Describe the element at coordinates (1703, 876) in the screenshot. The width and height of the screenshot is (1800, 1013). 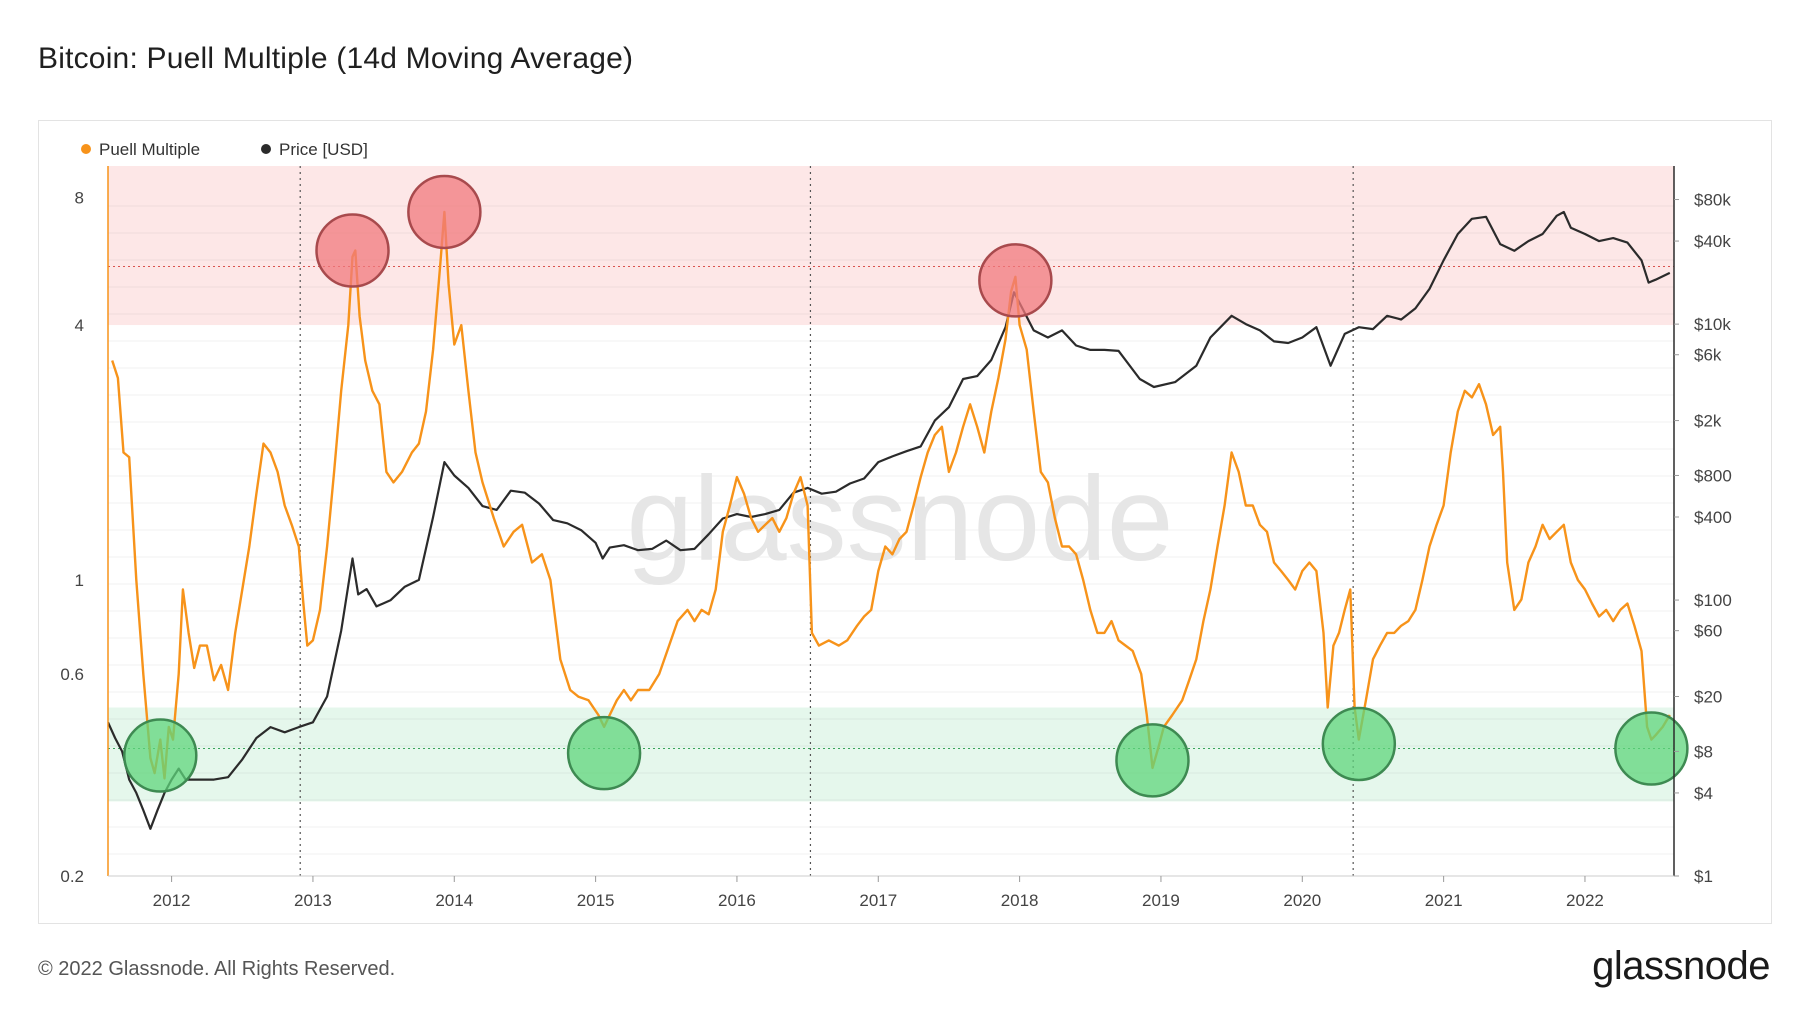
I see `right-tick-label: $1` at that location.